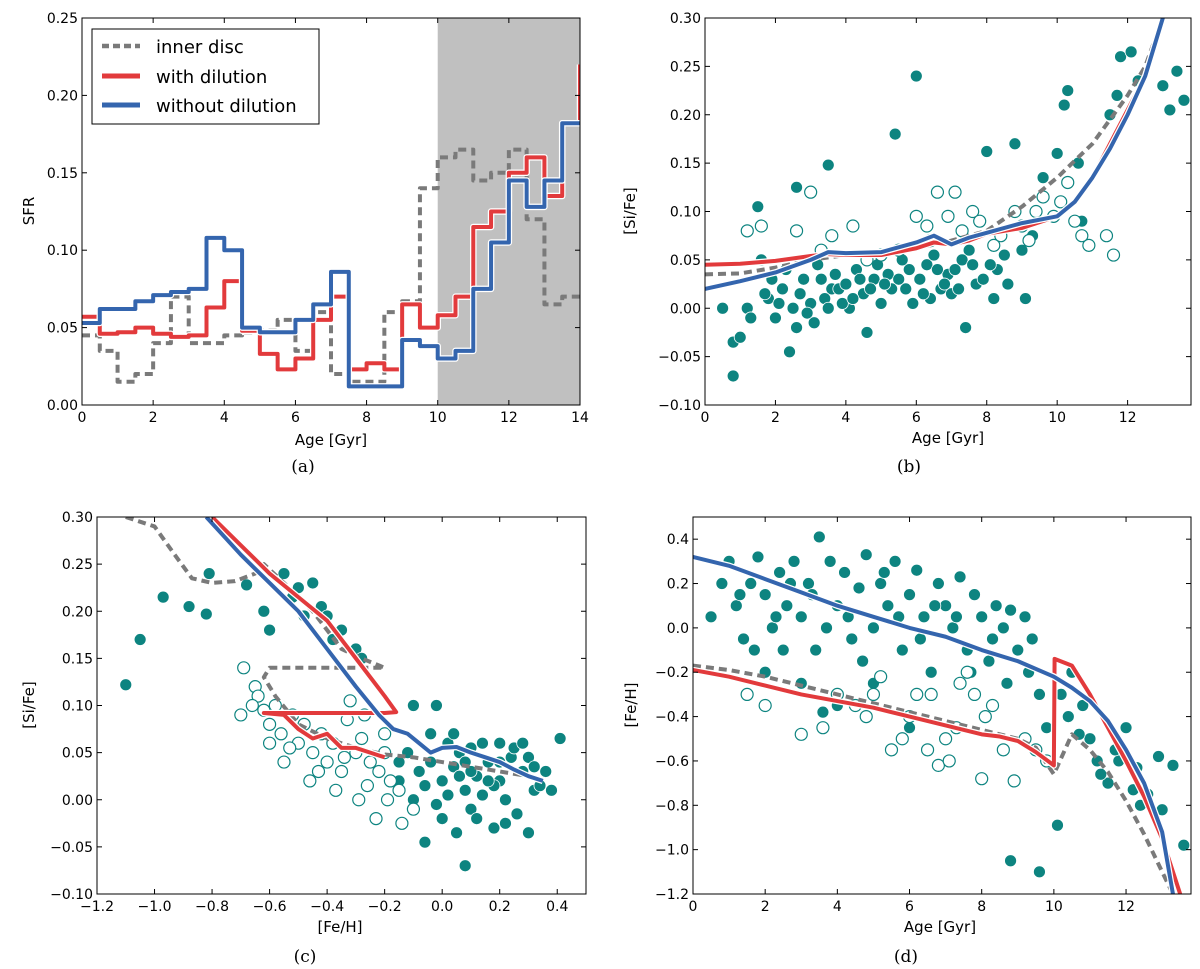 The width and height of the screenshot is (1200, 969). What do you see at coordinates (442, 907) in the screenshot?
I see `x-tick-label: 0.0` at bounding box center [442, 907].